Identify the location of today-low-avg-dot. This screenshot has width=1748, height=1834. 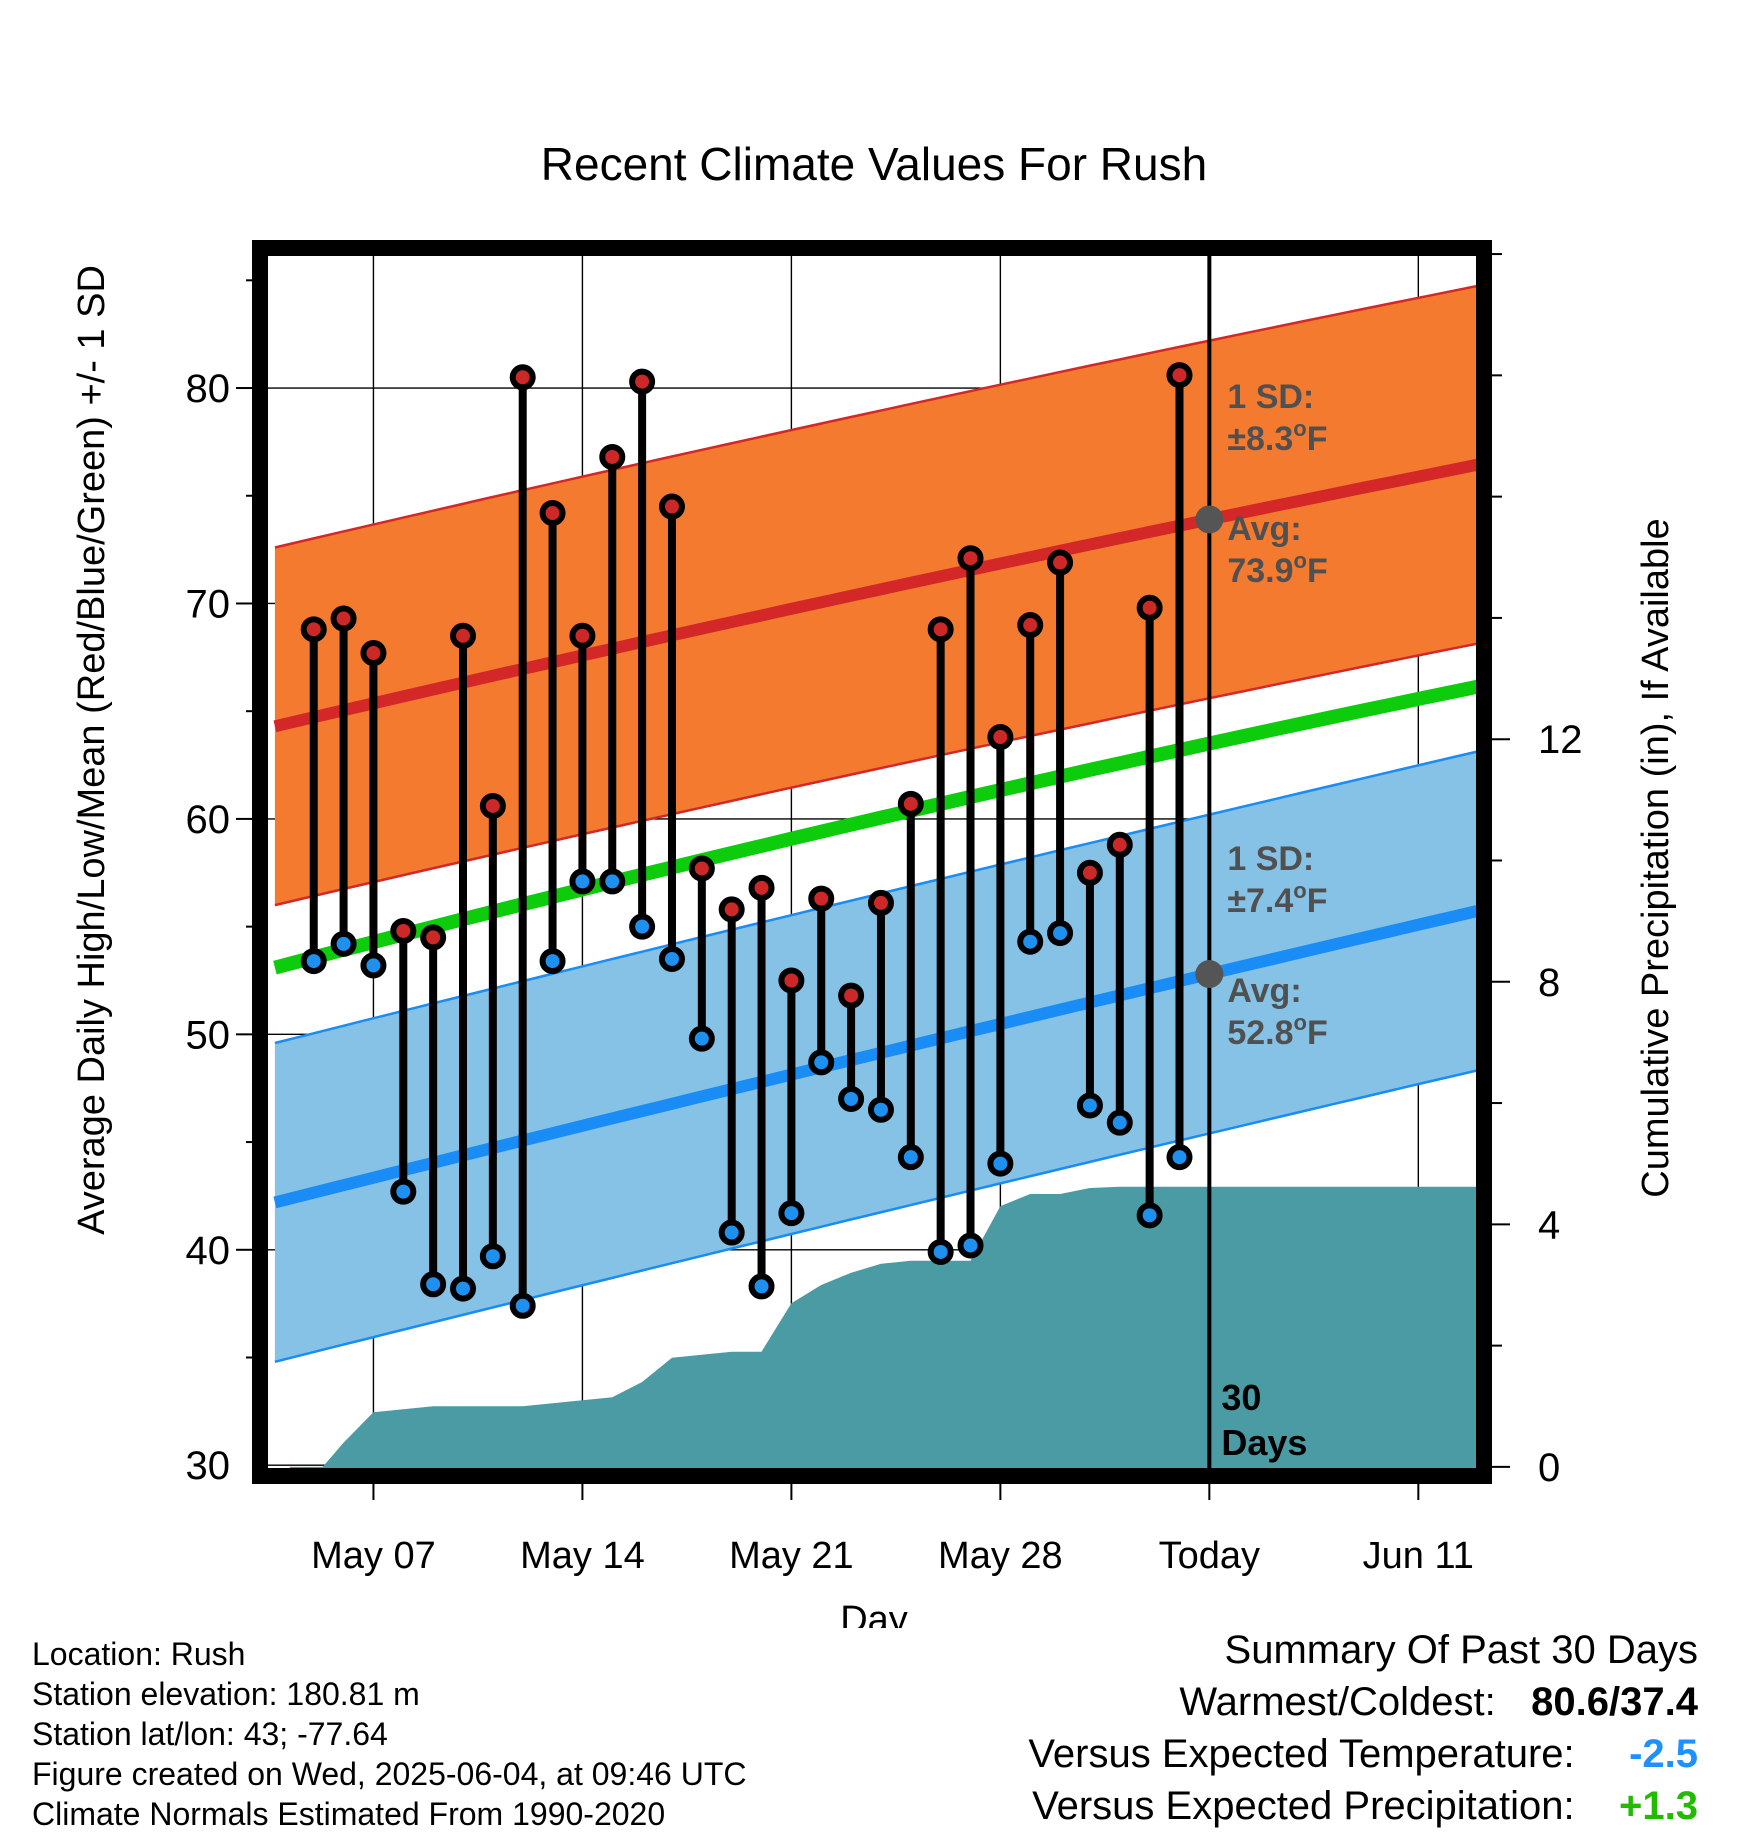
(1209, 974).